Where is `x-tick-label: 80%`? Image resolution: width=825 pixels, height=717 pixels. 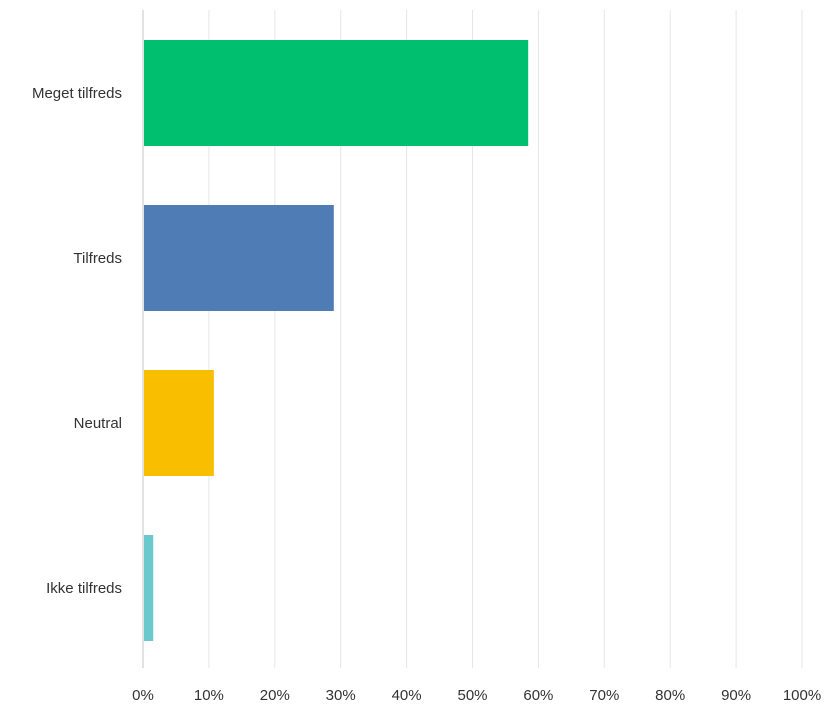 x-tick-label: 80% is located at coordinates (670, 695).